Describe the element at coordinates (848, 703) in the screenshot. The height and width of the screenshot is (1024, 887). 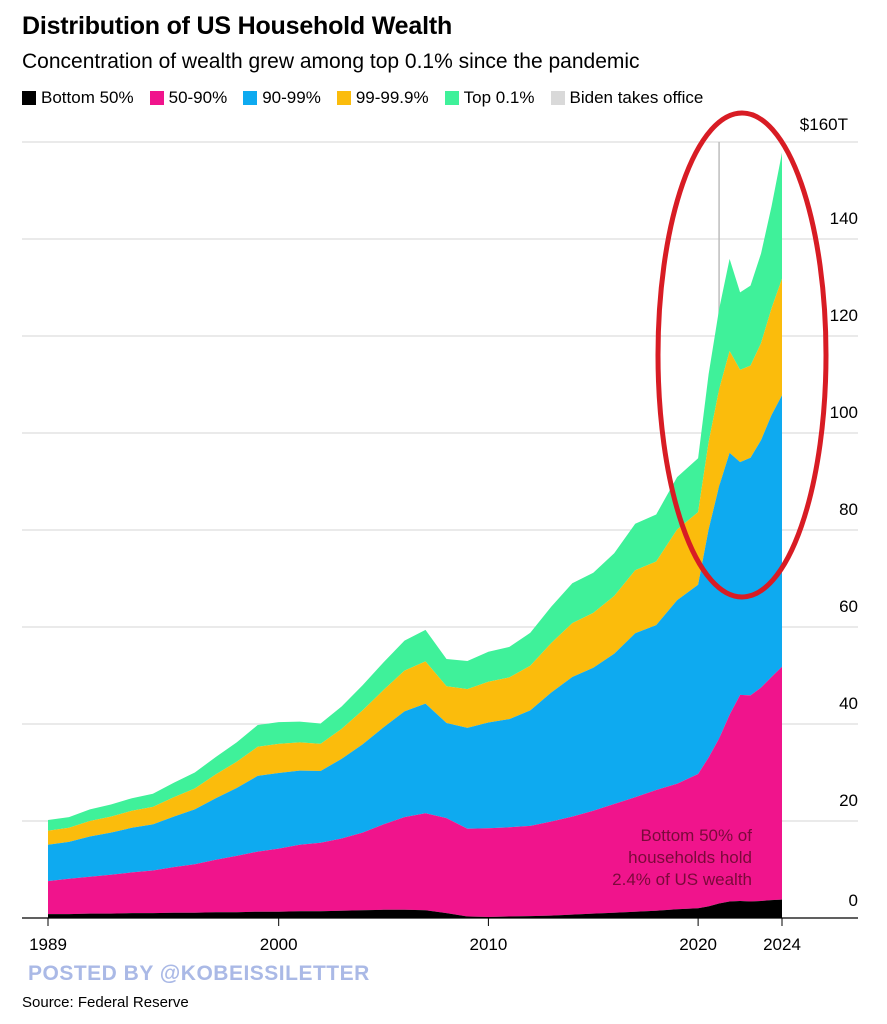
I see `y-tick-label-40: 40` at that location.